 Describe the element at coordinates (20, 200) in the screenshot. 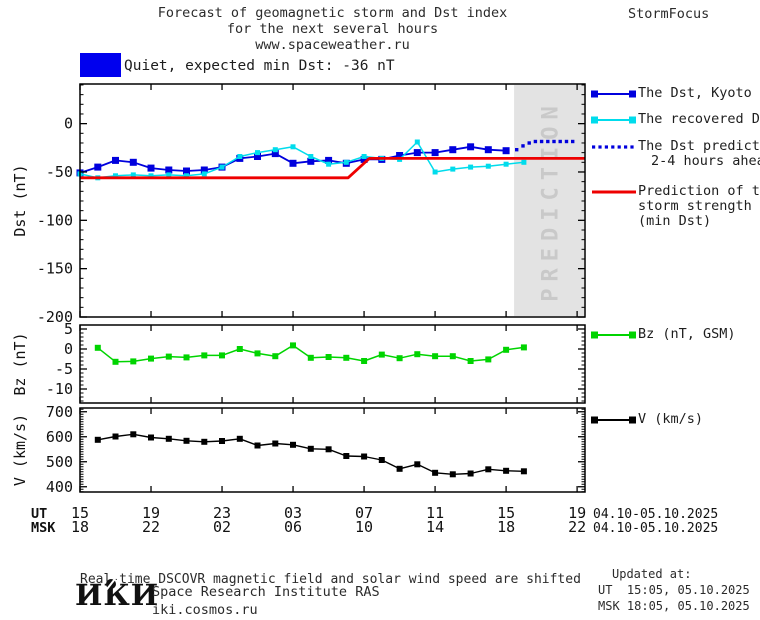

I see `y-axis-title: Dst (nT)` at that location.